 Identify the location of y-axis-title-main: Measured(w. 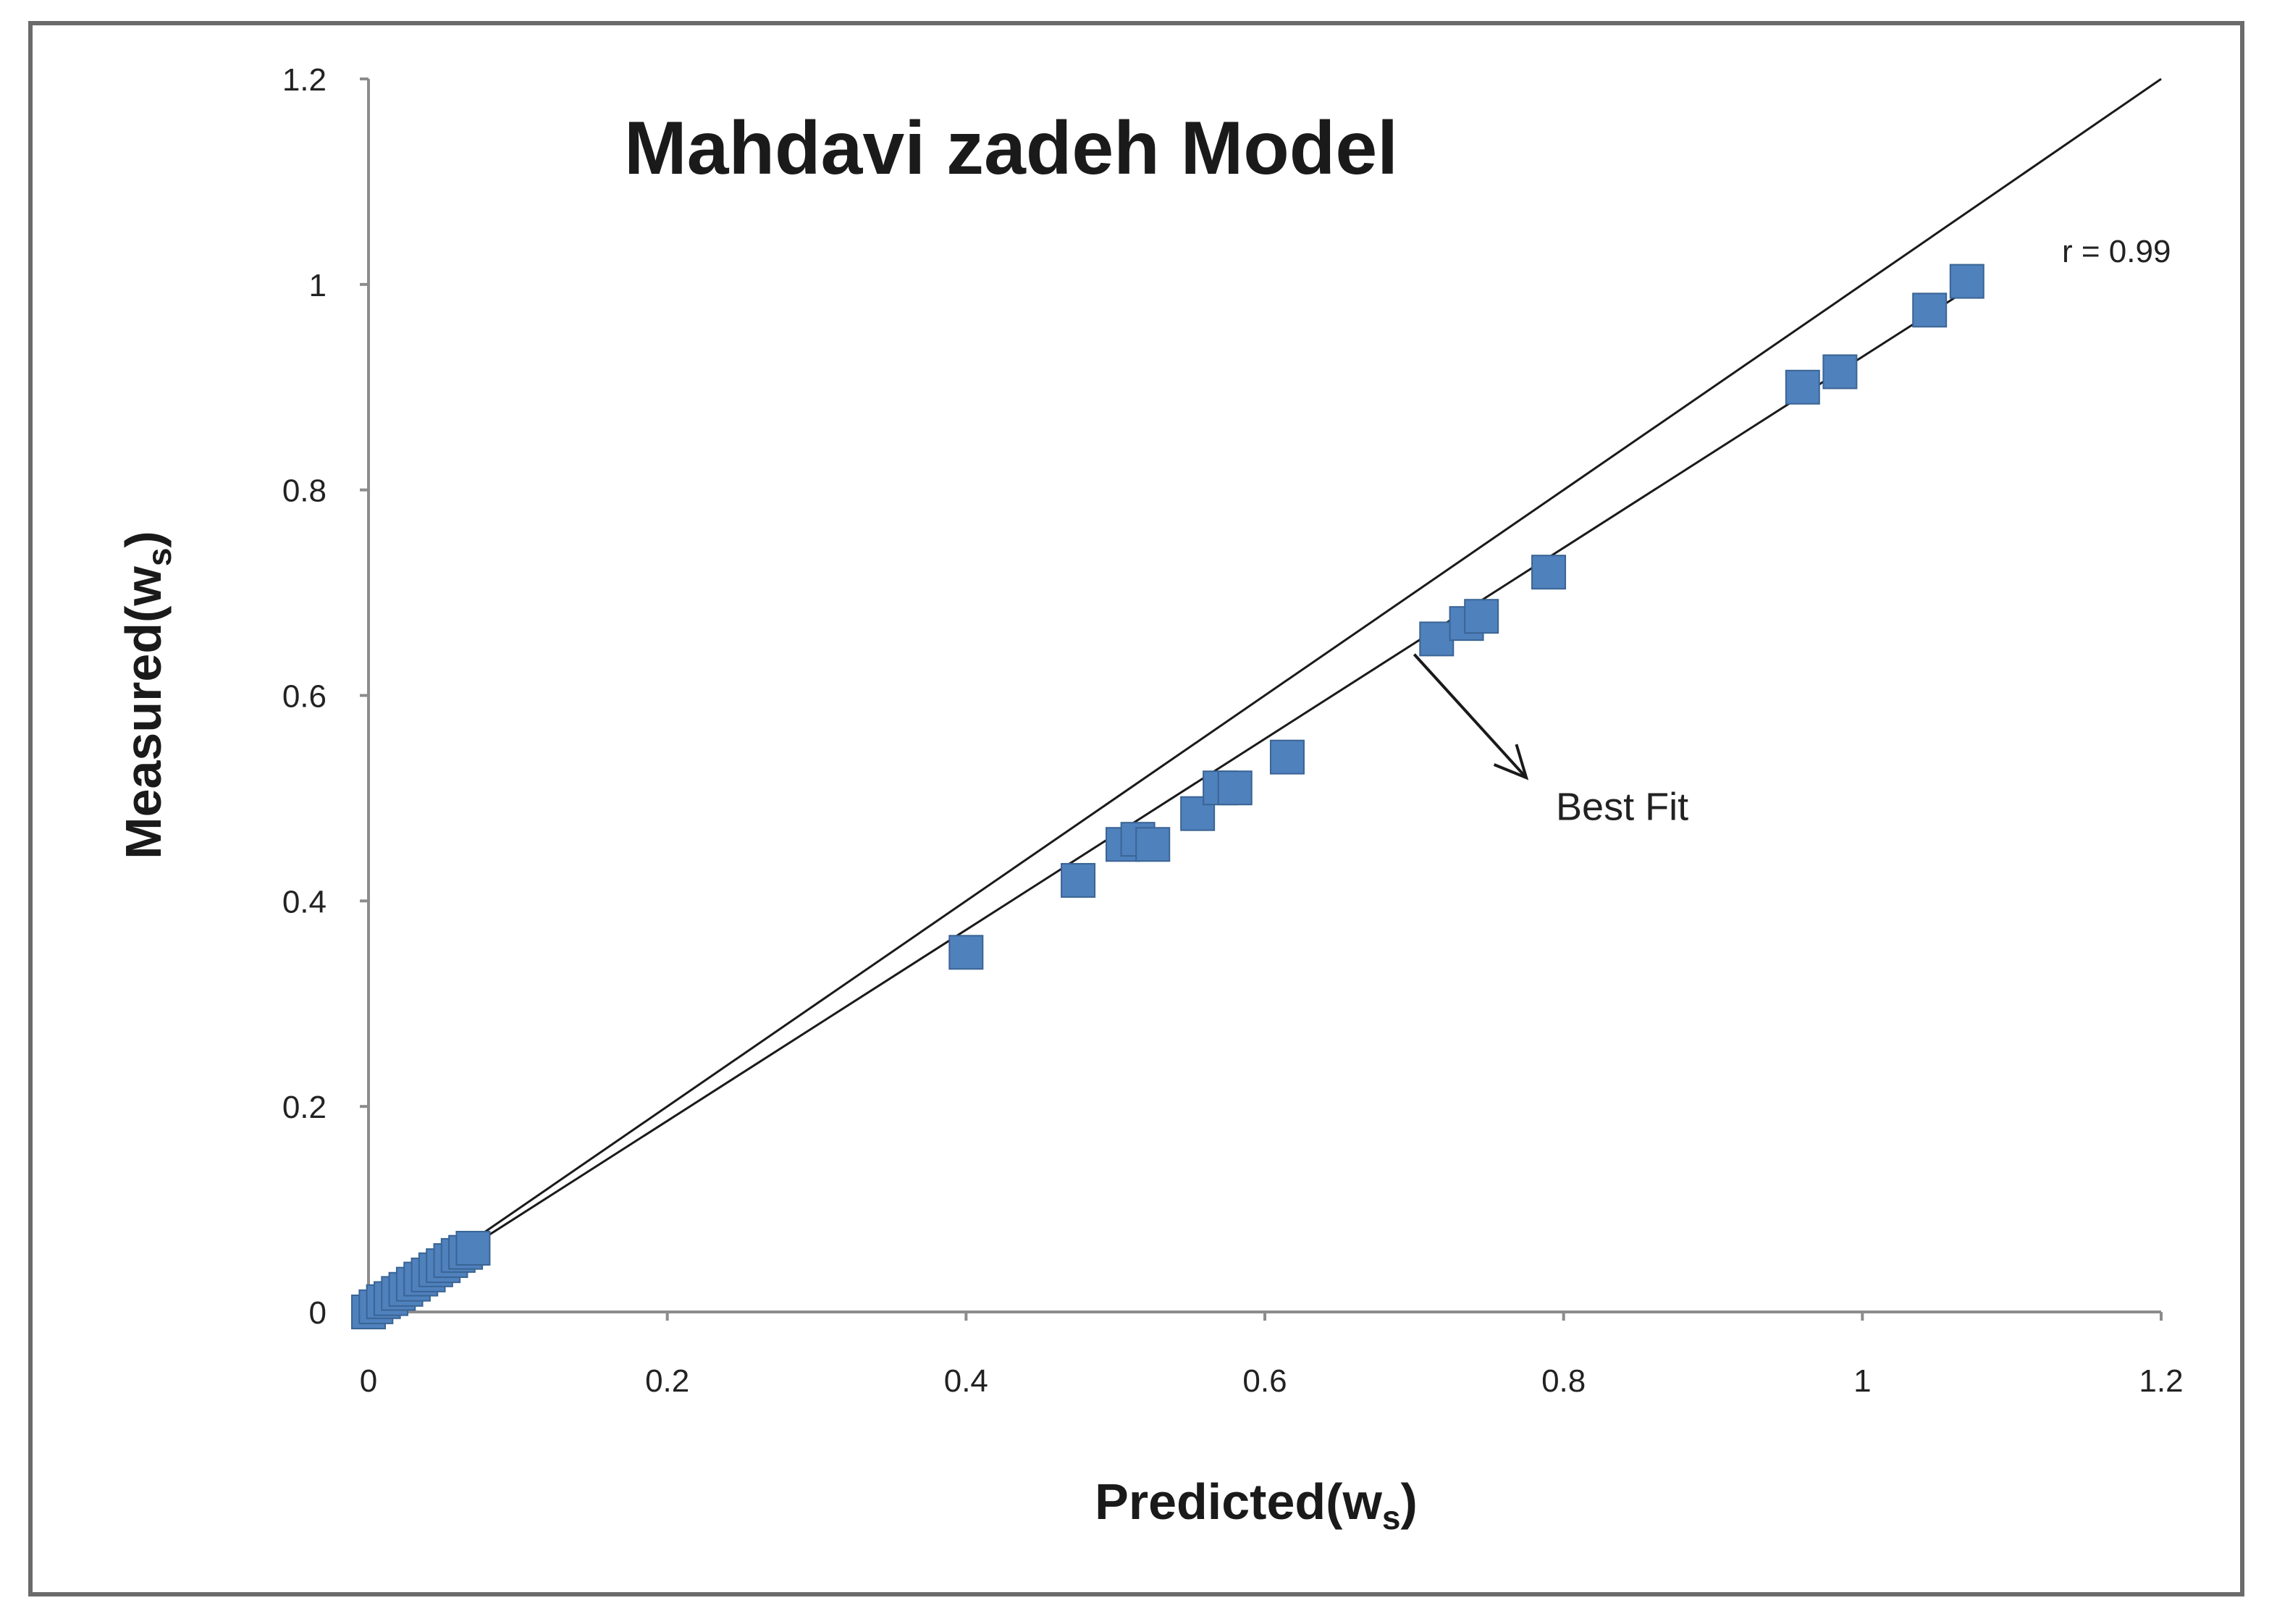
(143, 712).